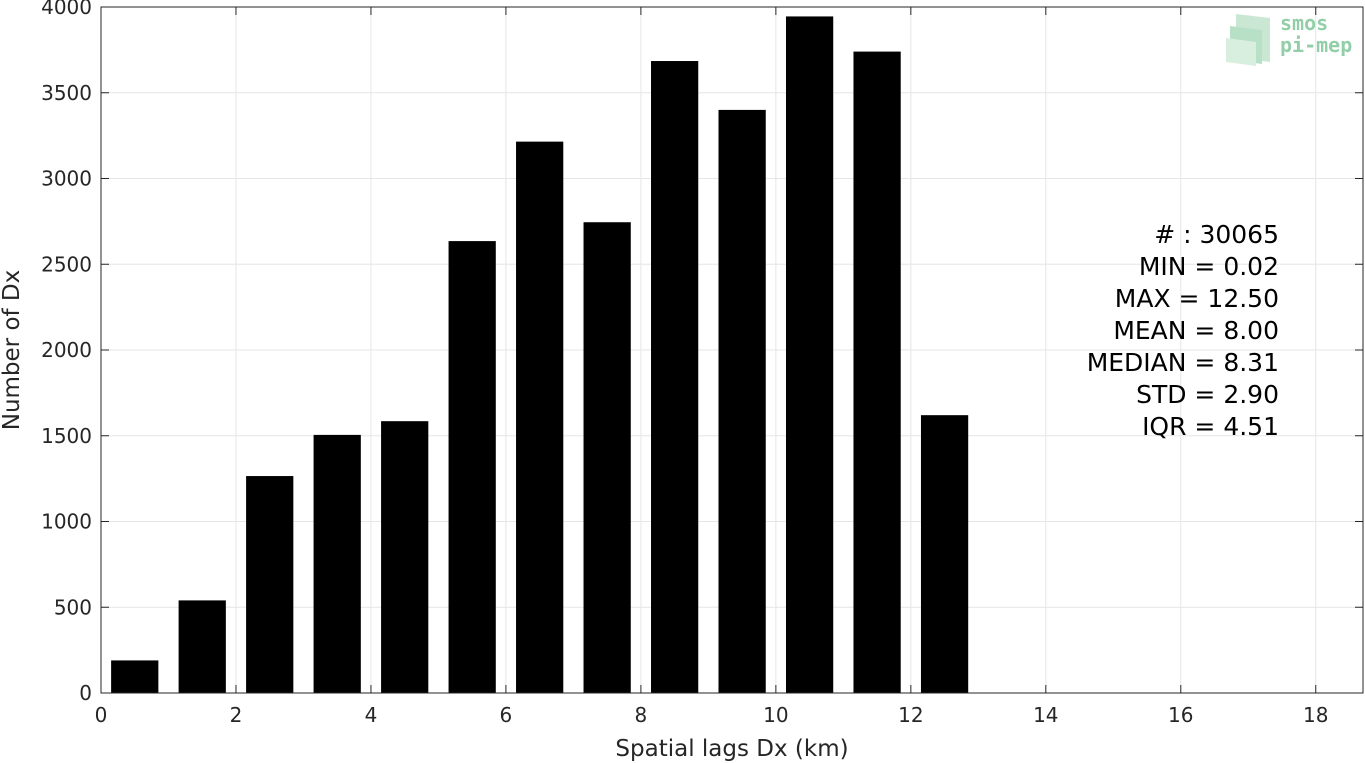  What do you see at coordinates (1316, 45) in the screenshot?
I see `logo-text-line2: pi-mep` at bounding box center [1316, 45].